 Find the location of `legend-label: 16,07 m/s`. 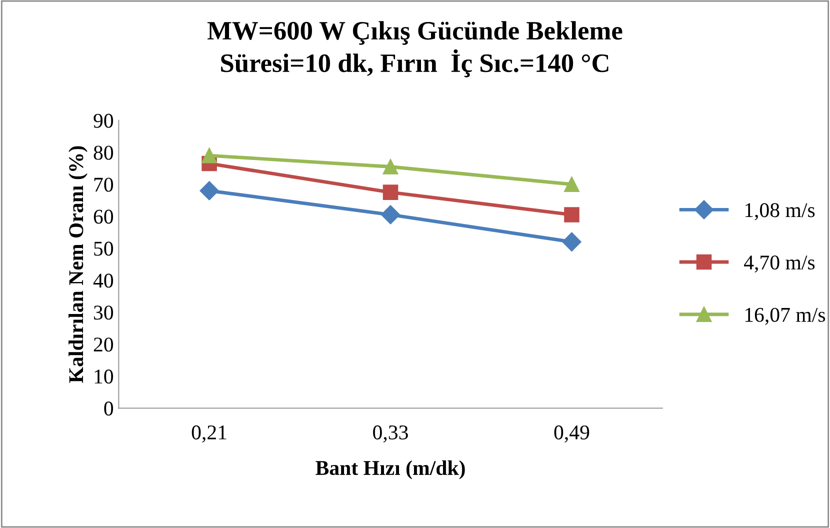

legend-label: 16,07 m/s is located at coordinates (785, 316).